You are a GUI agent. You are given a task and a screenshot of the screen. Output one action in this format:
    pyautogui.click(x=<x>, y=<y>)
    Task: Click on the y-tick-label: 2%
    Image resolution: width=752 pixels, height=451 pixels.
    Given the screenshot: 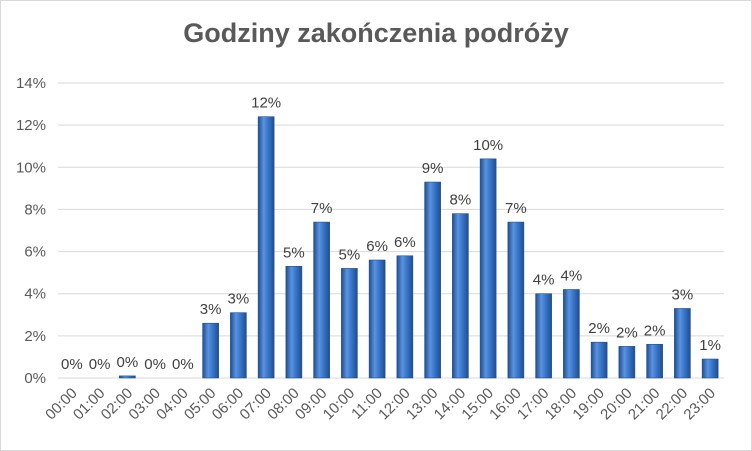 What is the action you would take?
    pyautogui.click(x=35, y=336)
    